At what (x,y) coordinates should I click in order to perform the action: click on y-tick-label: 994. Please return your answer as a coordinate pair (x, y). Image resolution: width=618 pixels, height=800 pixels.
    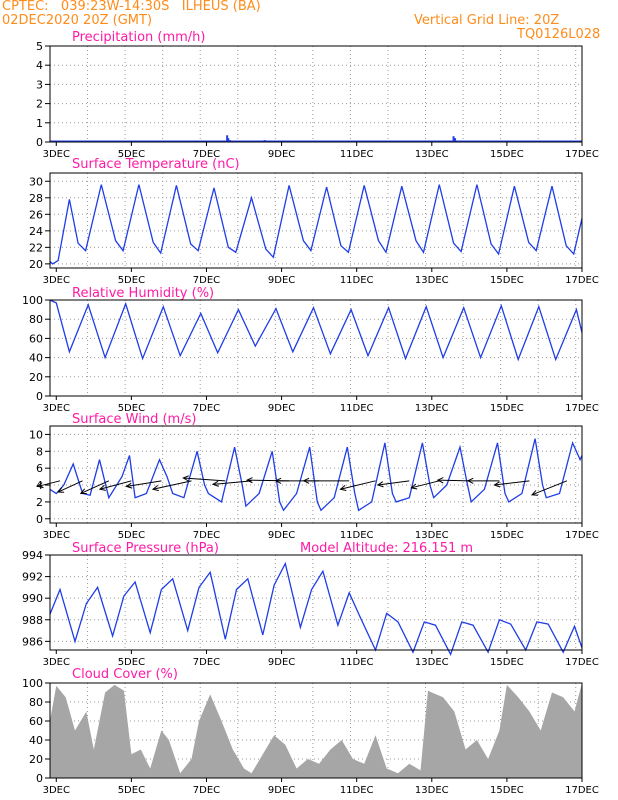
    Looking at the image, I should click on (32, 555).